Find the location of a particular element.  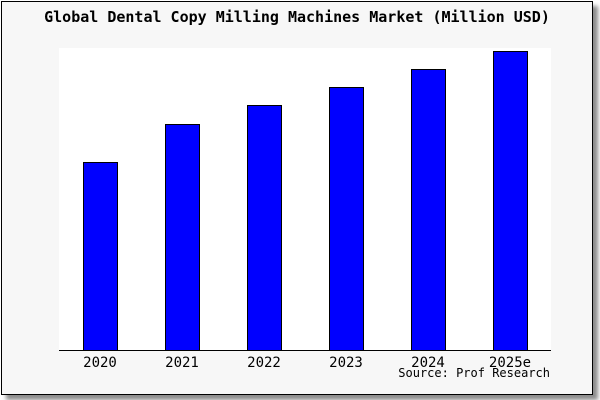

source-credit: Source: Prof Research is located at coordinates (474, 373).